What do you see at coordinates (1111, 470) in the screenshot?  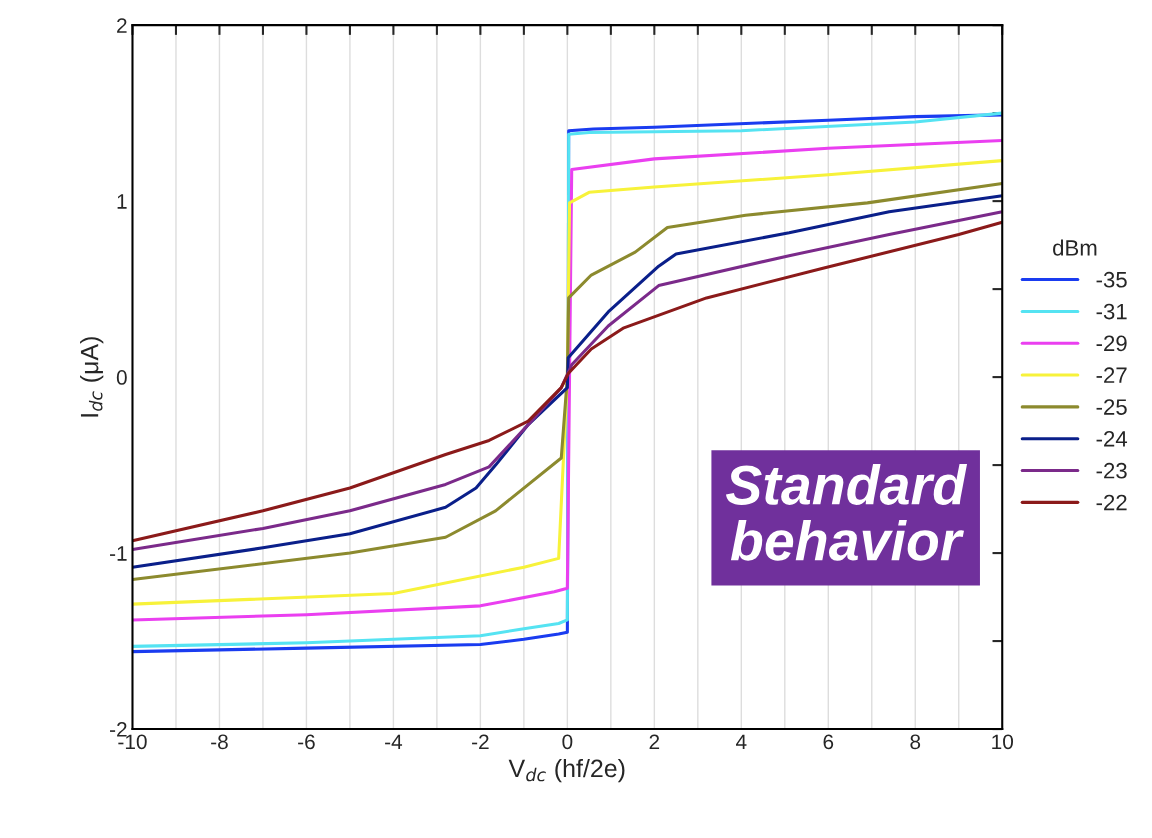 I see `legend-label: -23` at bounding box center [1111, 470].